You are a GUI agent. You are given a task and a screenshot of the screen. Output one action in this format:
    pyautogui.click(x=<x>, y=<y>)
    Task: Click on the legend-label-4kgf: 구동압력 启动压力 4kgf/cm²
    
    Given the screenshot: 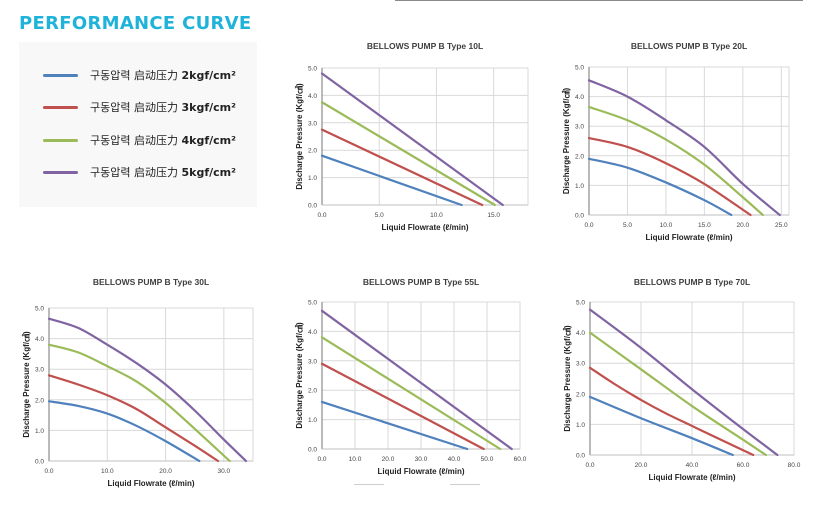 What is the action you would take?
    pyautogui.click(x=163, y=140)
    